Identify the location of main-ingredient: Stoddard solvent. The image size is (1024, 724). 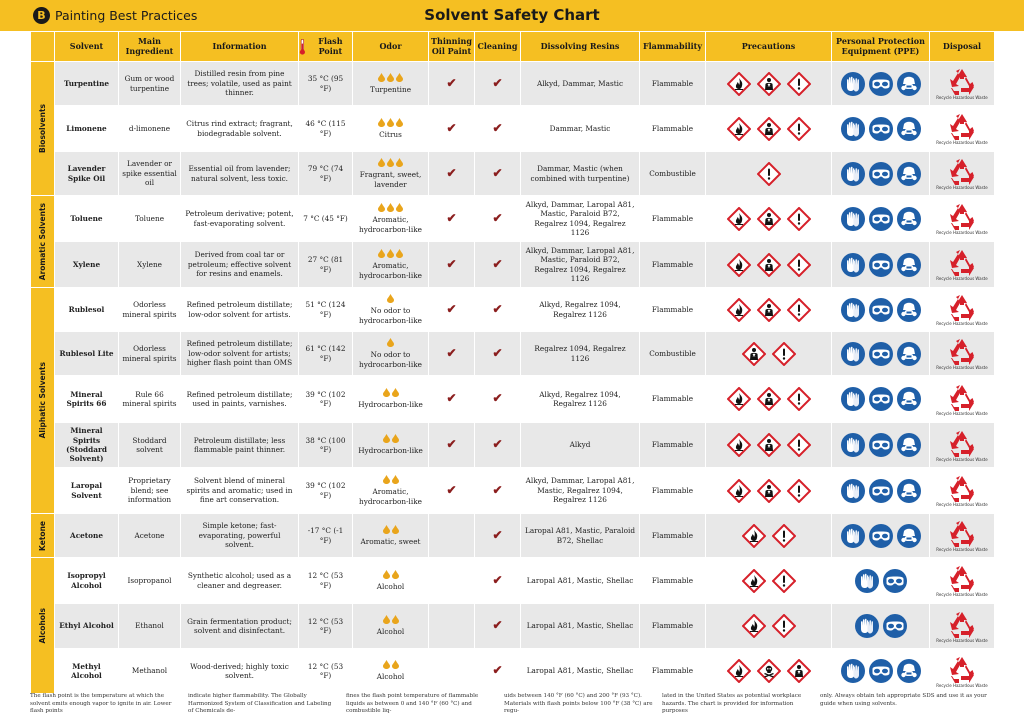
(149, 445).